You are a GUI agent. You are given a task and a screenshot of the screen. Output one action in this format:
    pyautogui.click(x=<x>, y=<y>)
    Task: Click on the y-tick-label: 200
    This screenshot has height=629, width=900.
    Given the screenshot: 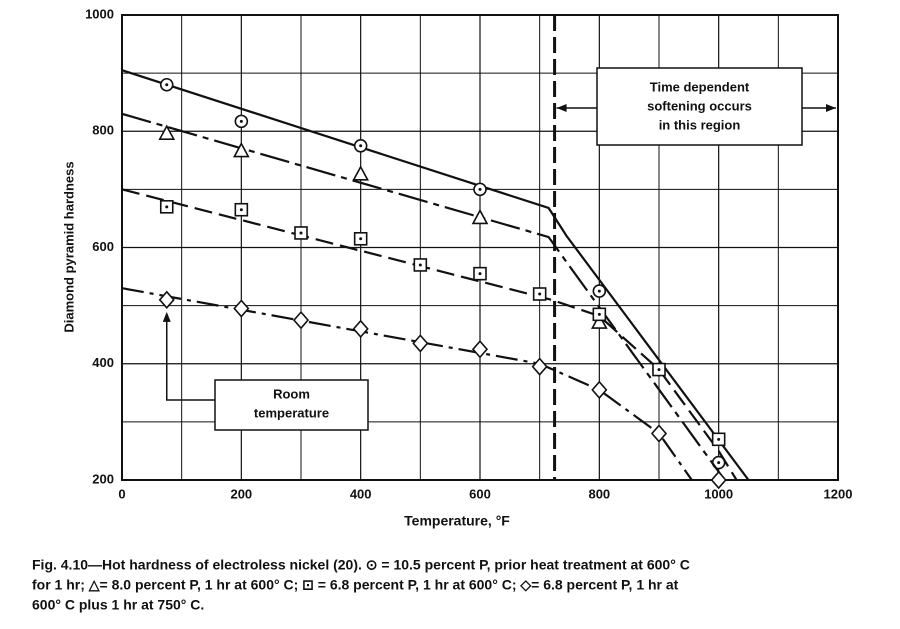 What is the action you would take?
    pyautogui.click(x=103, y=478)
    